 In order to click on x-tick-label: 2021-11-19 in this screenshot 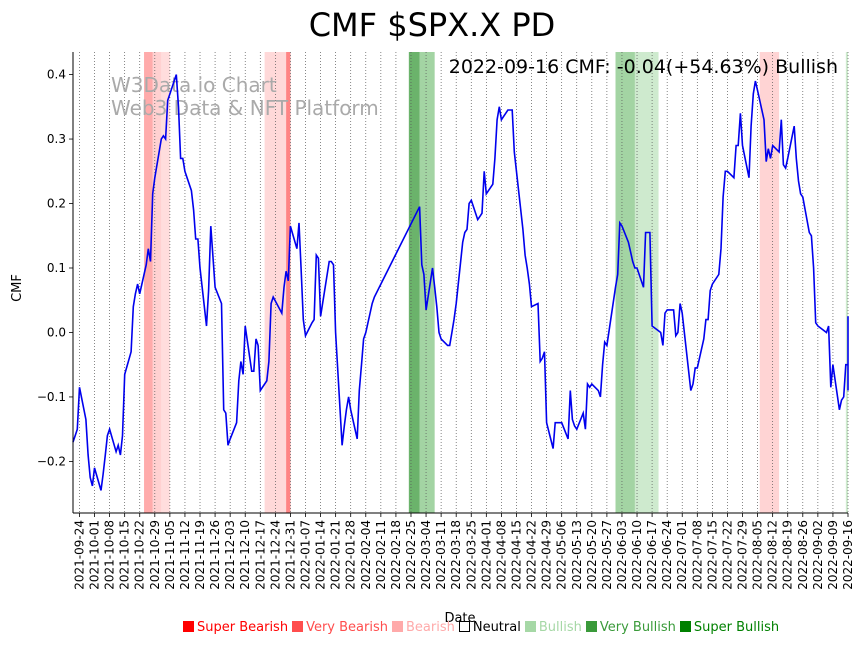, I will do `click(200, 555)`.